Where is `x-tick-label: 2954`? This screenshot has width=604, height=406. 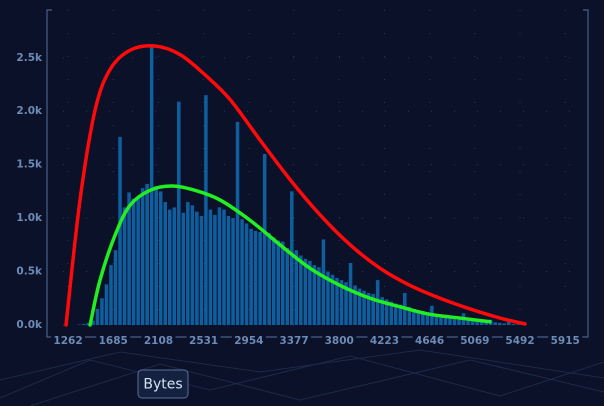
x-tick-label: 2954 is located at coordinates (248, 341).